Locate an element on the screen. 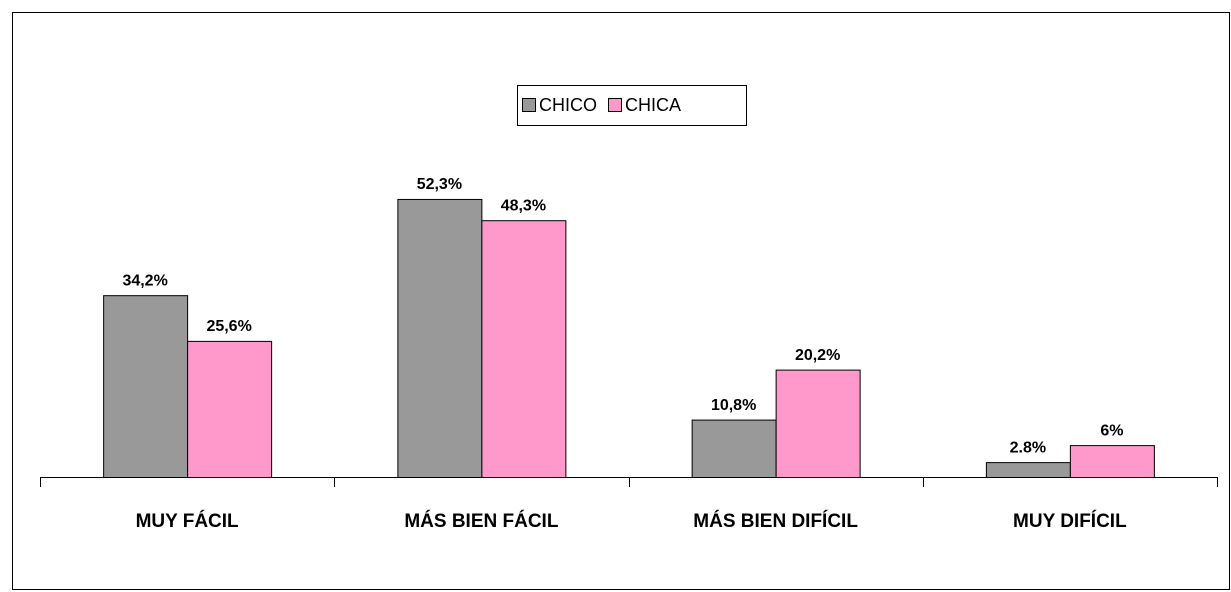 Image resolution: width=1231 pixels, height=592 pixels. x-tick-label: MUY DIFÍCIL is located at coordinates (1070, 521).